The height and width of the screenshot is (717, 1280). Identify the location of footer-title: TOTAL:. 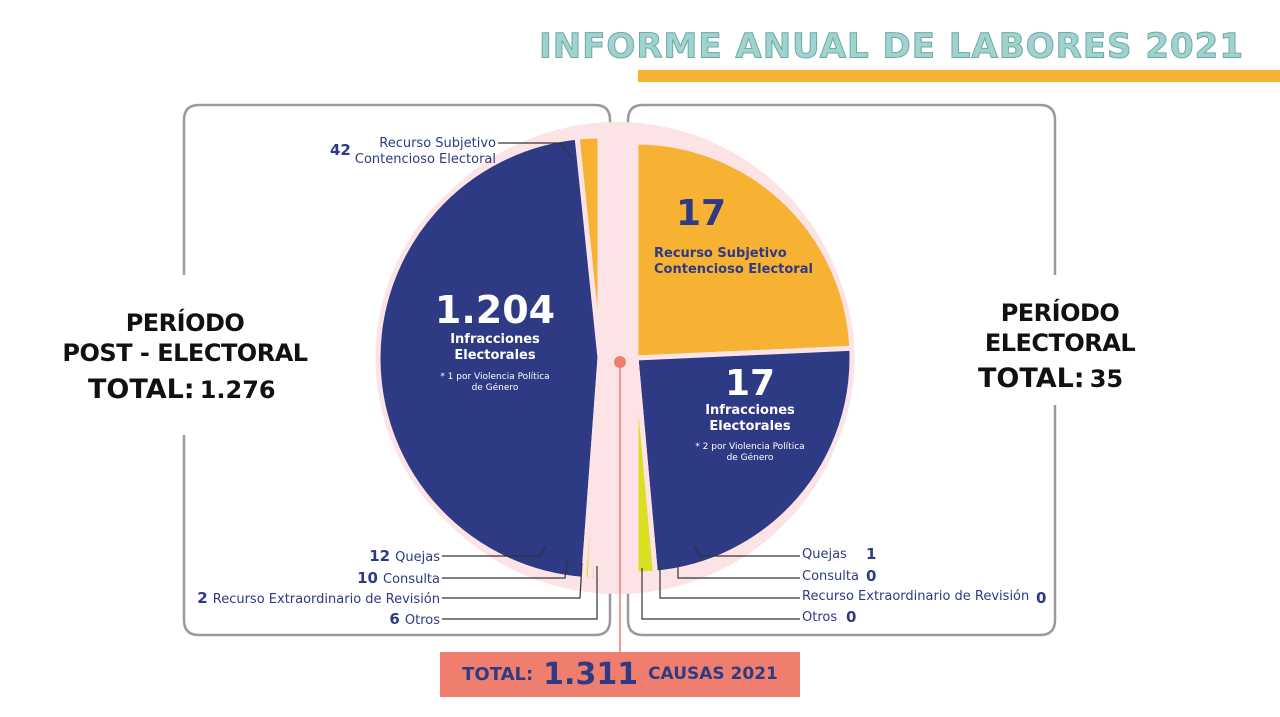
(498, 674).